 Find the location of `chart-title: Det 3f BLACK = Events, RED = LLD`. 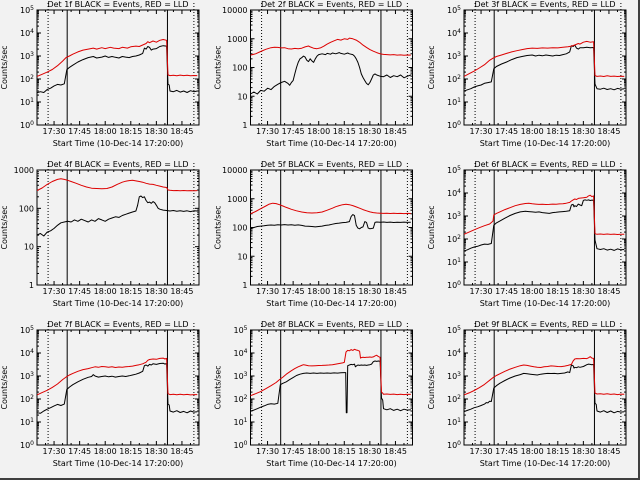

chart-title: Det 3f BLACK = Events, RED = LLD is located at coordinates (544, 4).